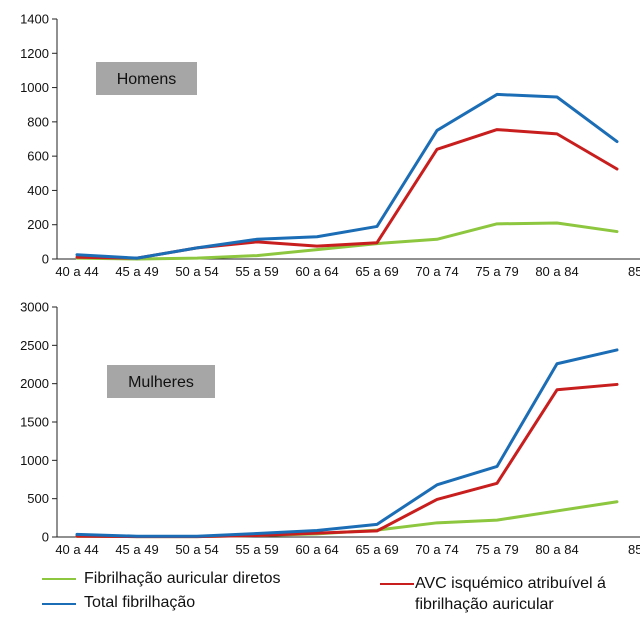 The width and height of the screenshot is (640, 619). Describe the element at coordinates (556, 549) in the screenshot. I see `mulheres-x-tick-label: 80 a 84` at that location.